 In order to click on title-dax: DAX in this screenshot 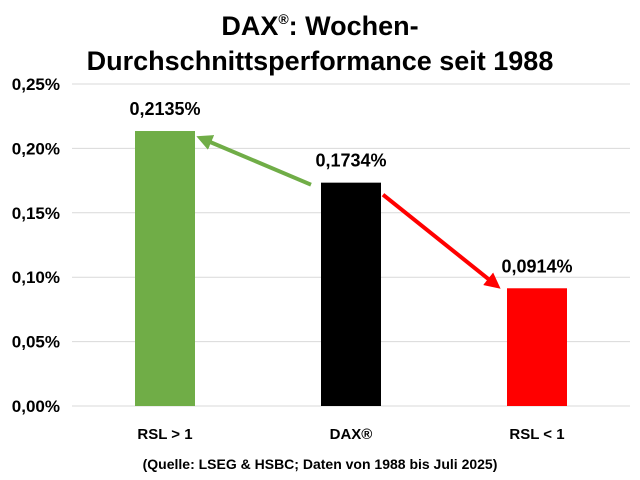, I will do `click(250, 26)`.